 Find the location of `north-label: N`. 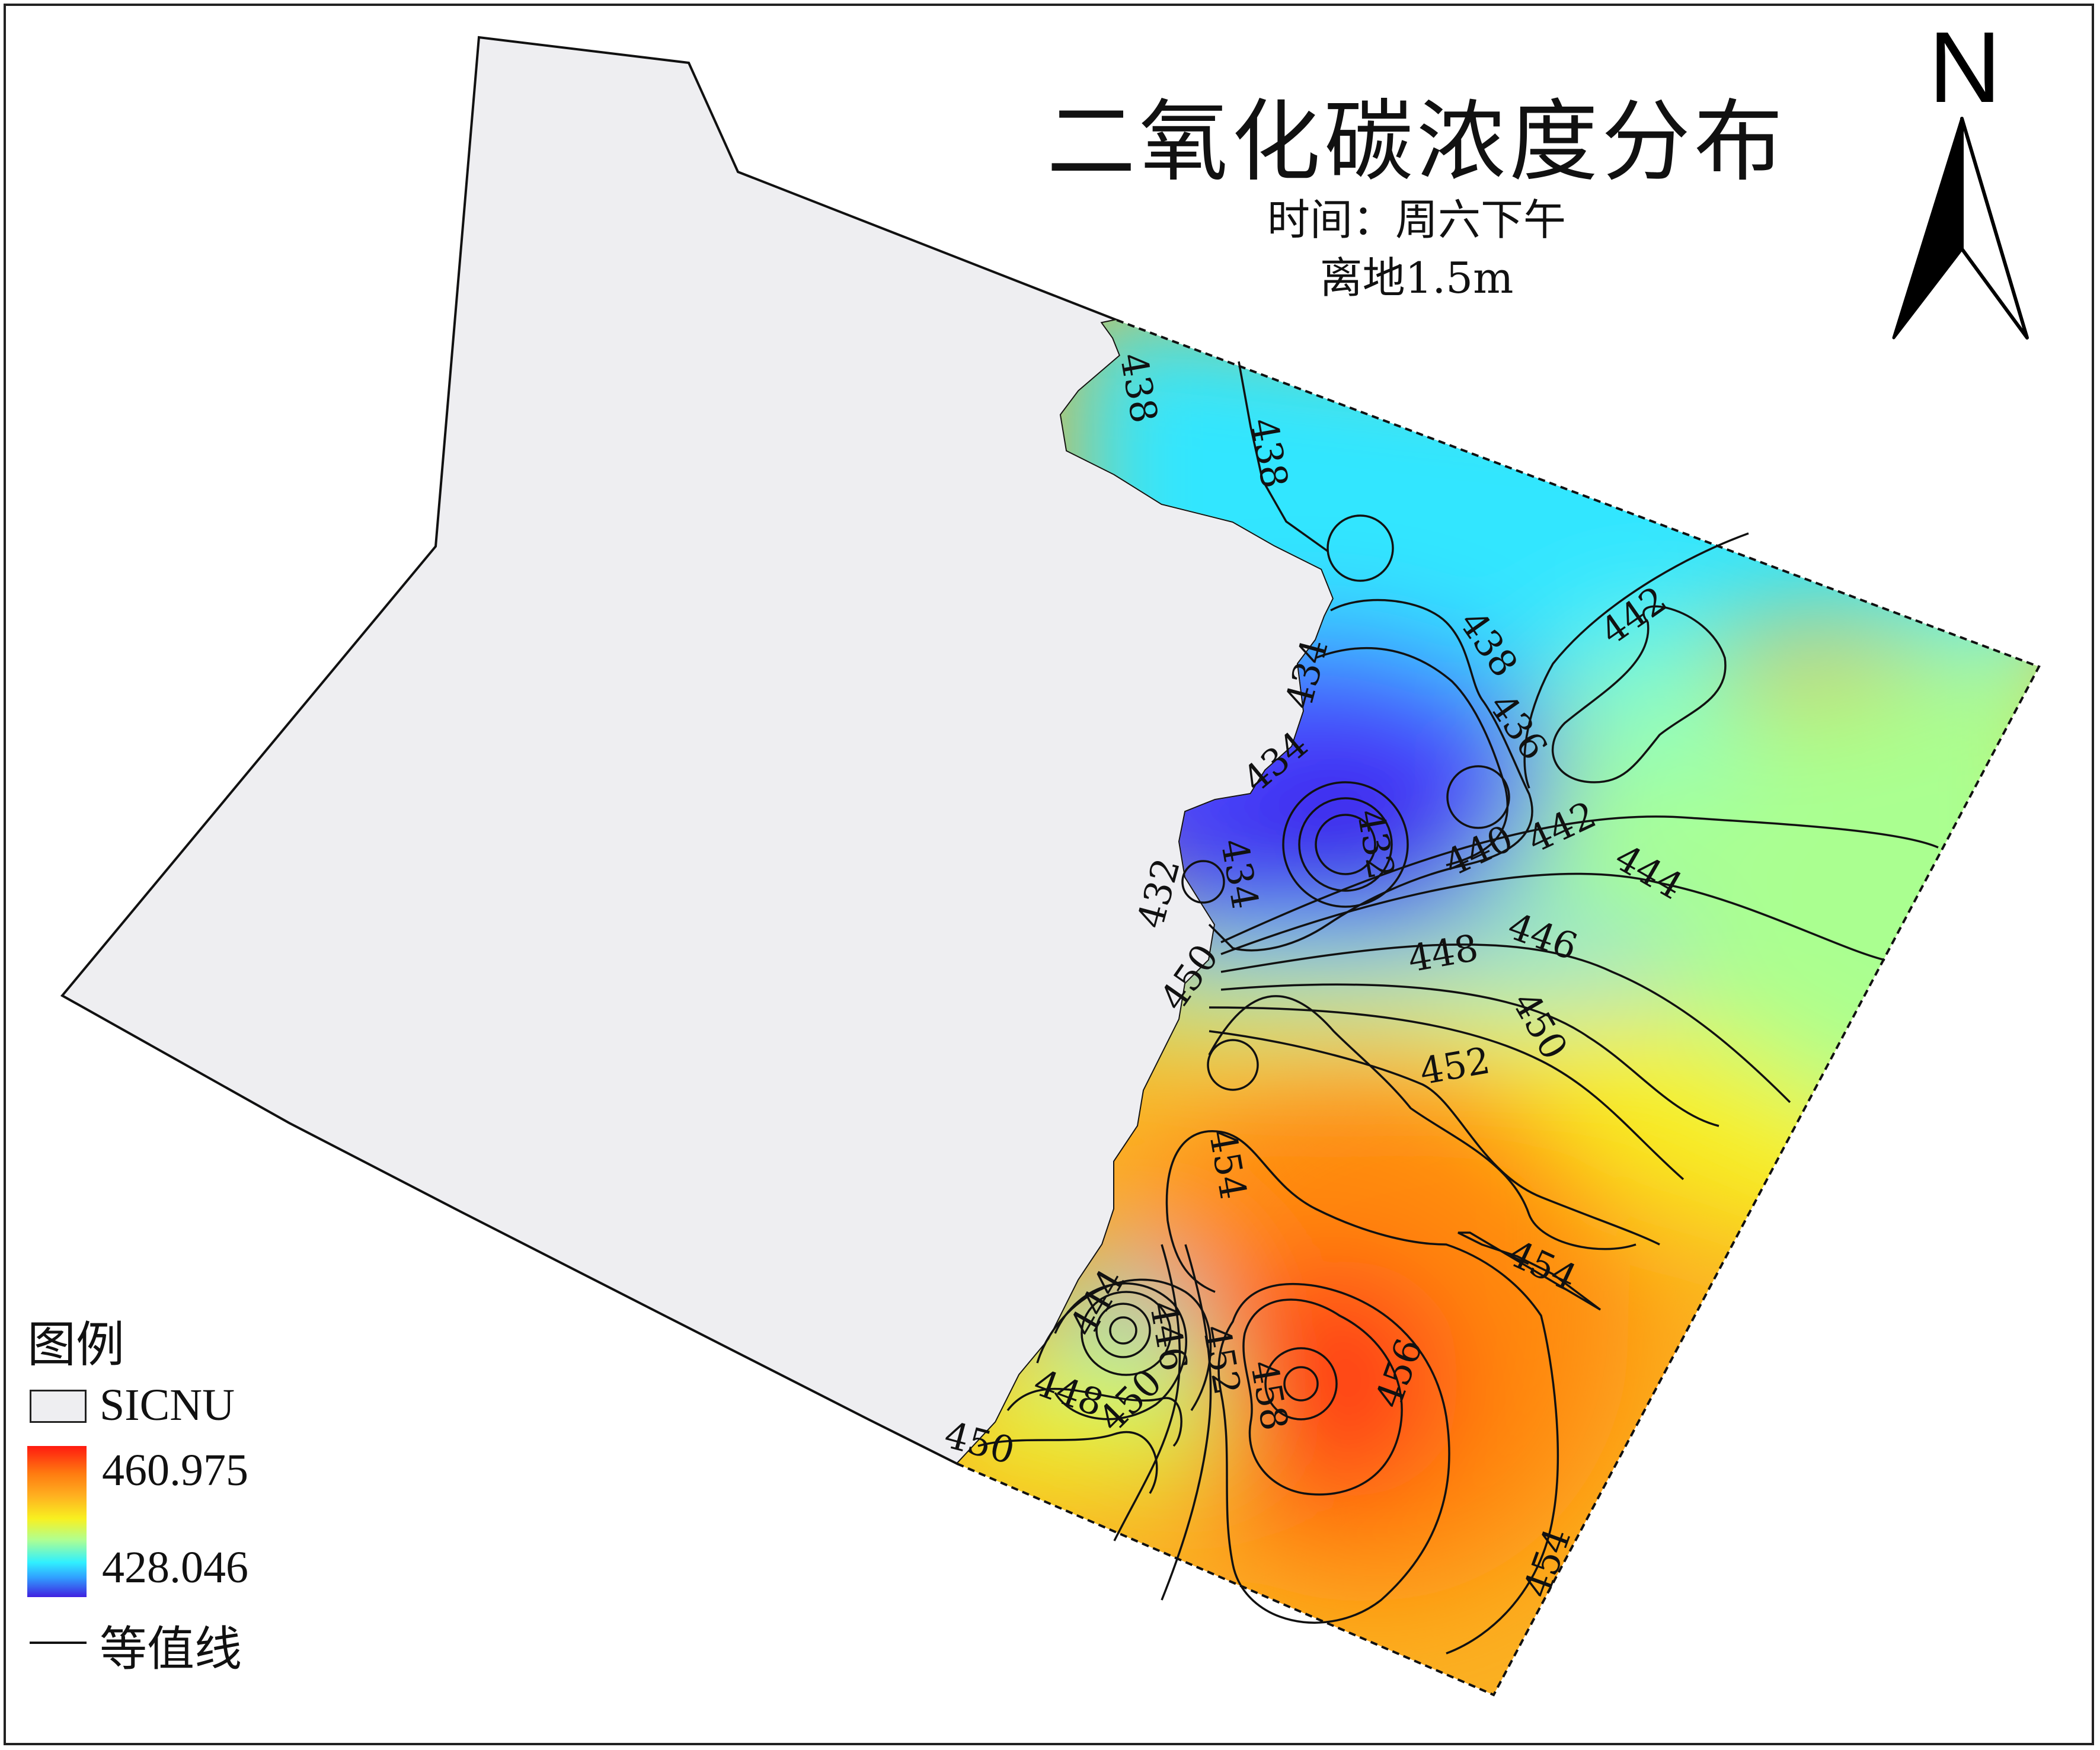

north-label: N is located at coordinates (1965, 67).